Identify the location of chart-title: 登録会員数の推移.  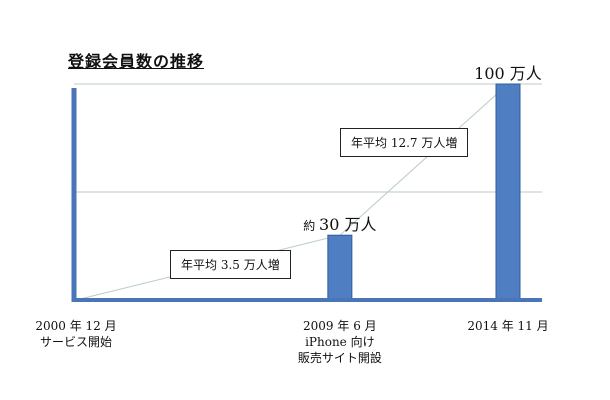
(136, 61).